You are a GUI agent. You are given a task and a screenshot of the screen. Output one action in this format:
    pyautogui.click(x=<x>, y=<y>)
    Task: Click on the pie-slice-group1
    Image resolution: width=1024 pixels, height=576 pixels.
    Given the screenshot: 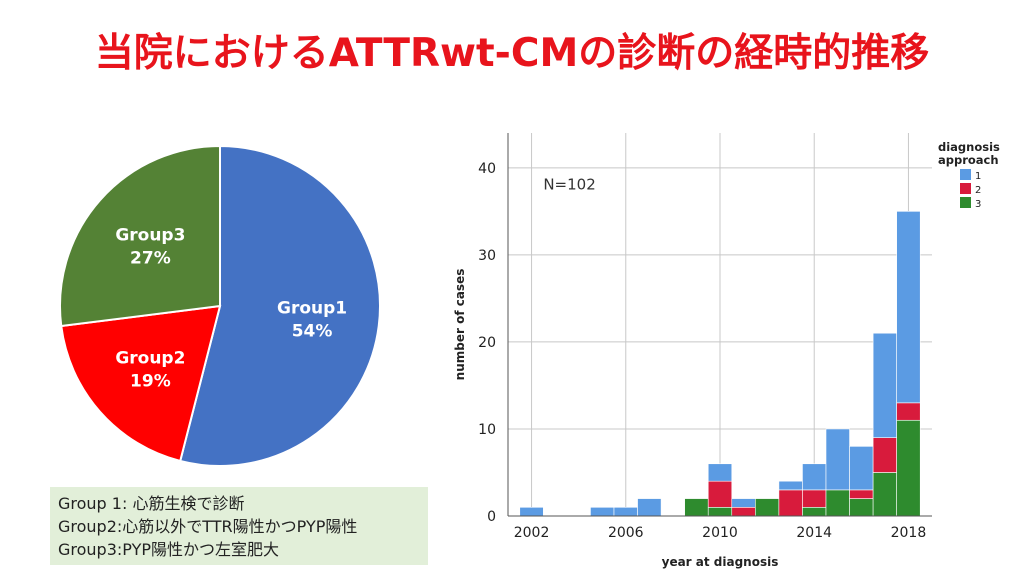 What is the action you would take?
    pyautogui.click(x=279, y=305)
    